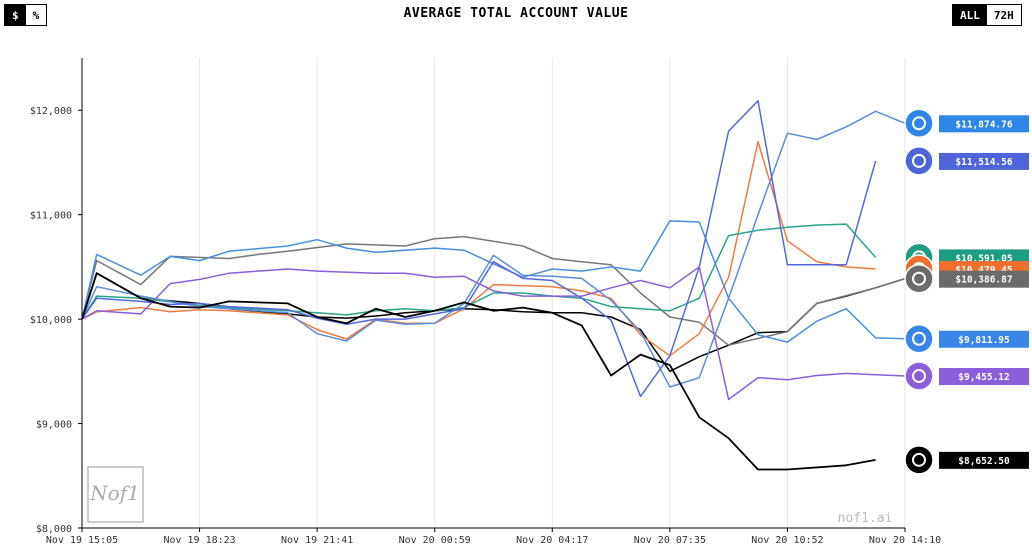  Describe the element at coordinates (36, 15) in the screenshot. I see `unit-percent-button: %` at that location.